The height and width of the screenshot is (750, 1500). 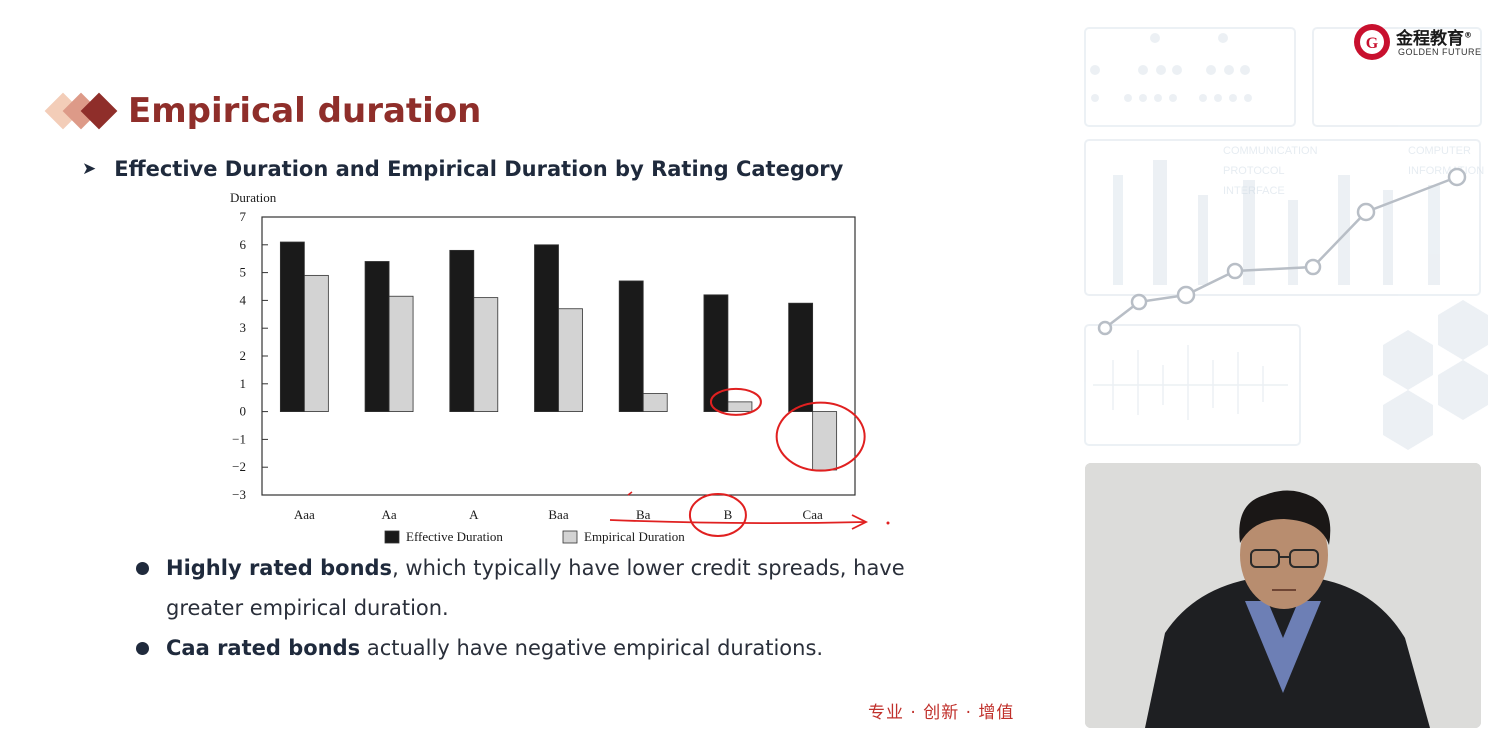 I want to click on slide-title: Empirical duration, so click(x=305, y=111).